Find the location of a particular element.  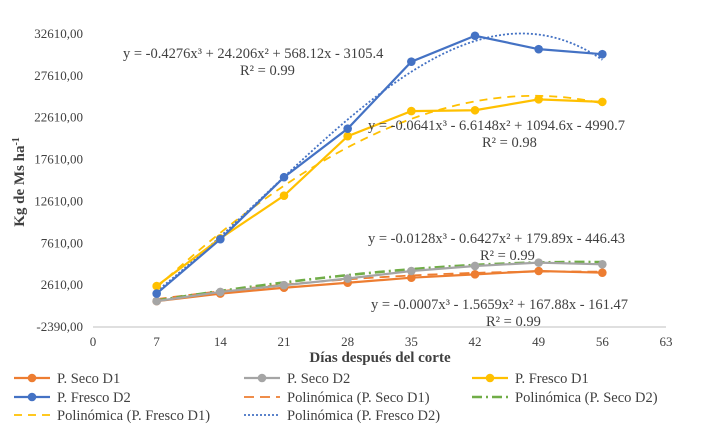

x-tick-label: 14 is located at coordinates (221, 341).